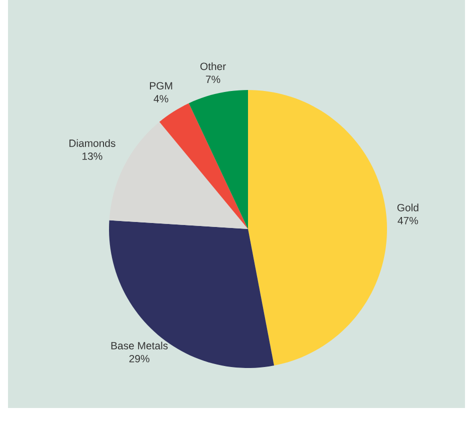 The image size is (473, 421). I want to click on slice-label: Base Metals, so click(139, 346).